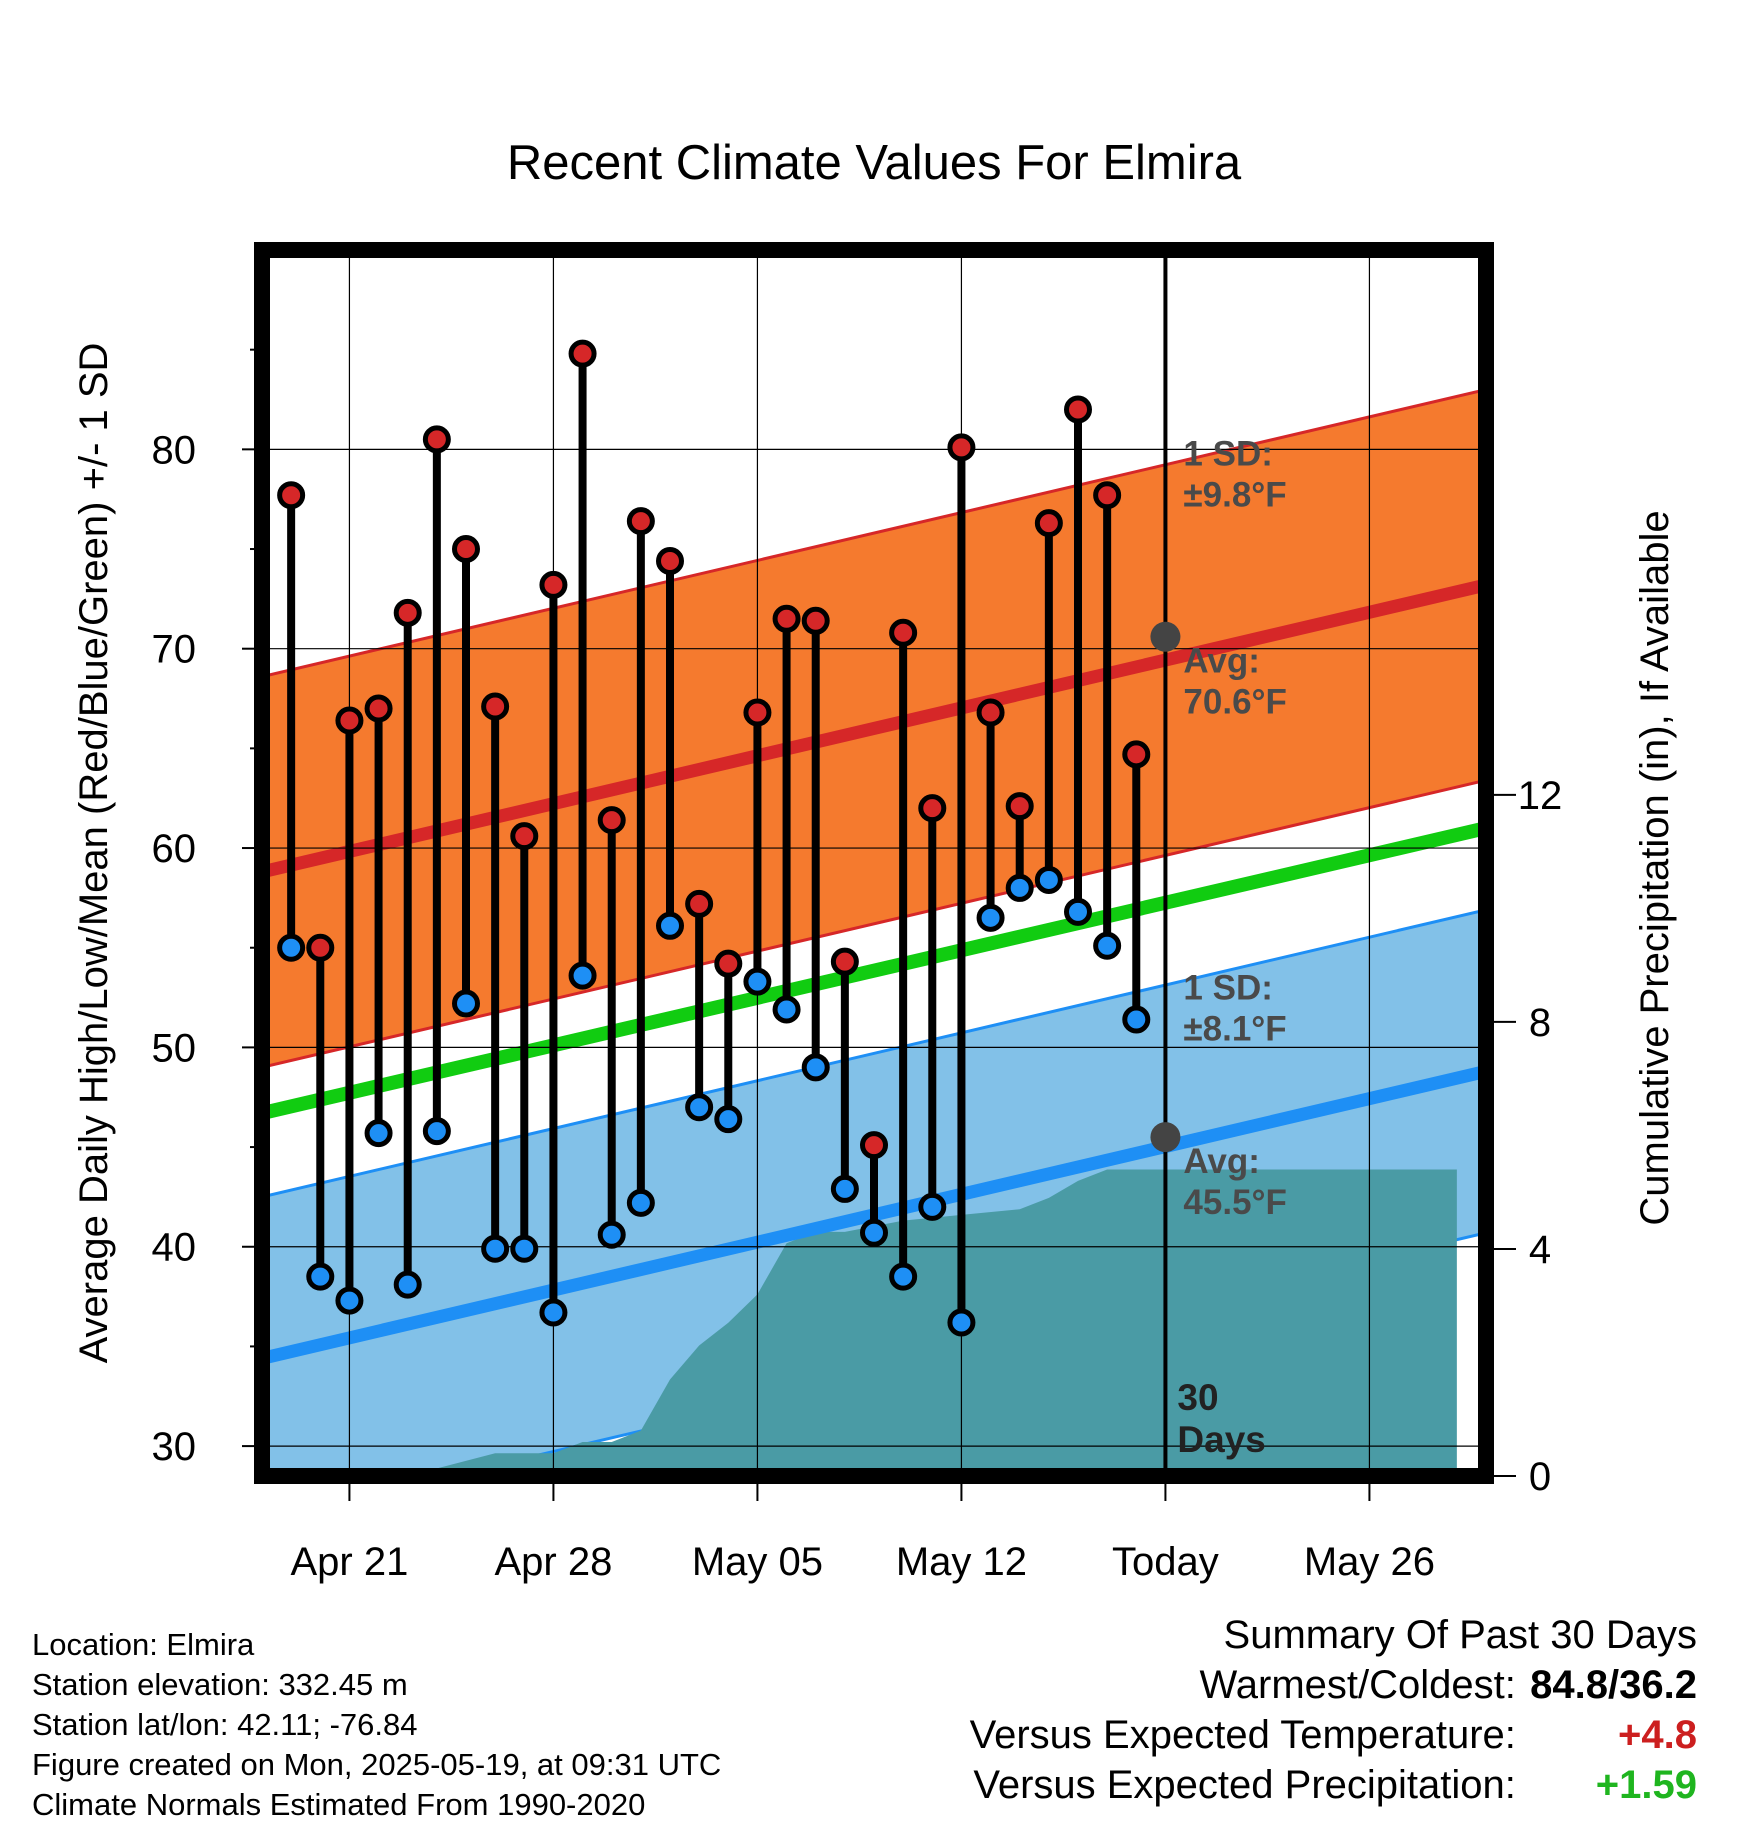  What do you see at coordinates (1540, 1477) in the screenshot?
I see `y2-tick-label: 0` at bounding box center [1540, 1477].